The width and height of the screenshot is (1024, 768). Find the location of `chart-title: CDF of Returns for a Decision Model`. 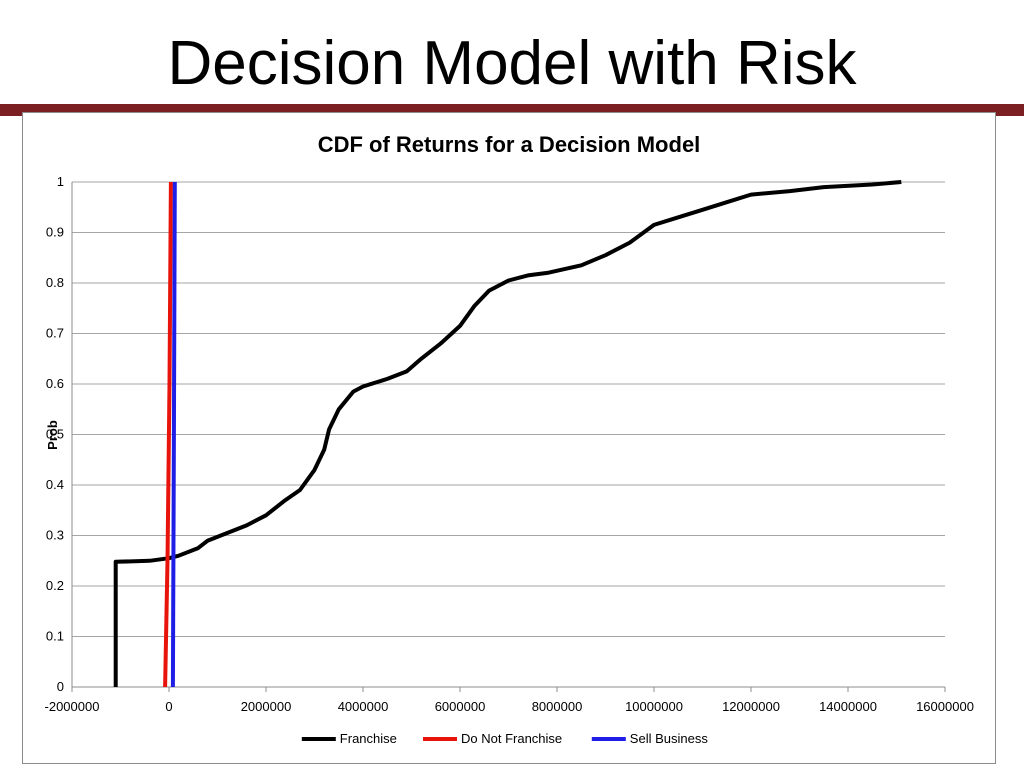

chart-title: CDF of Returns for a Decision Model is located at coordinates (509, 144).